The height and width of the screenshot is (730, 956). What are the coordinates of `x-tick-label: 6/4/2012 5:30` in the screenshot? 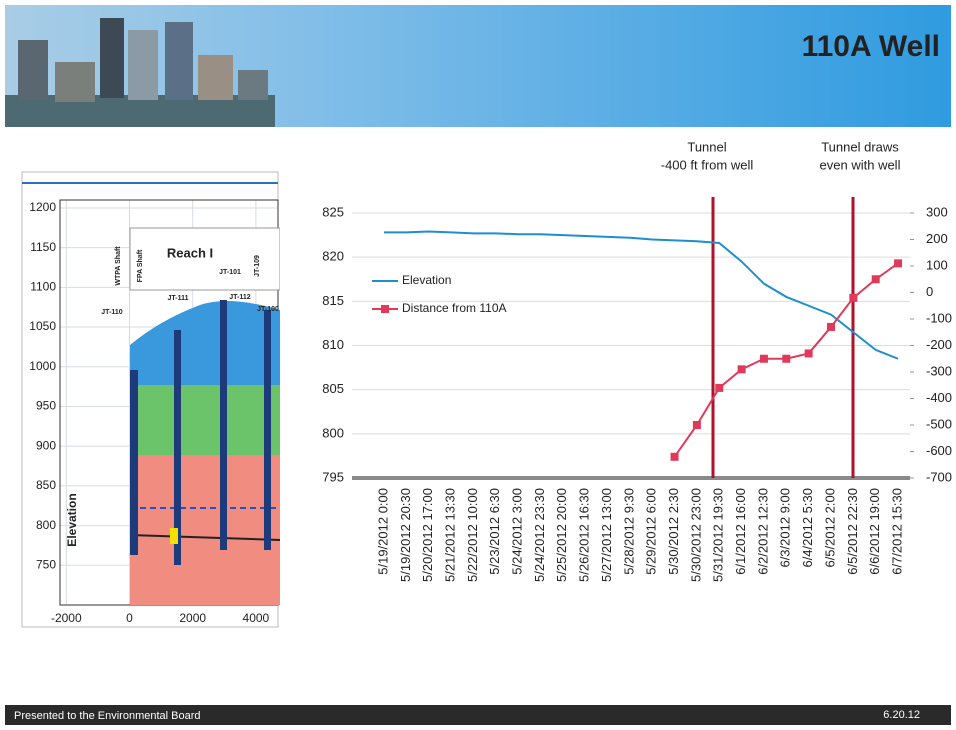 It's located at (807, 528).